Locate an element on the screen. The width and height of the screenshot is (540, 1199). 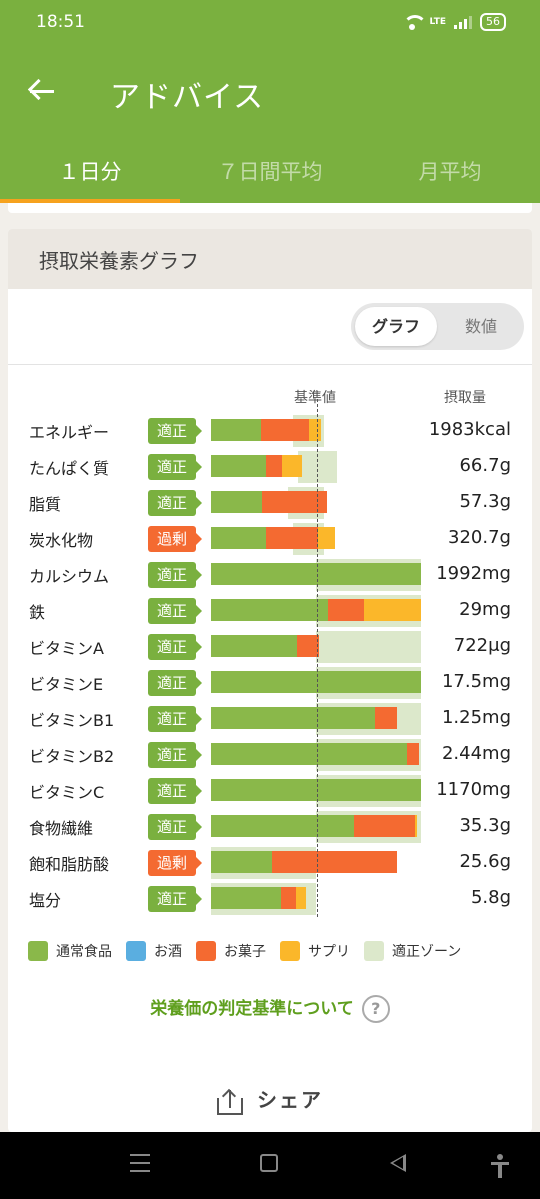
nutrient-row: 鉄 適正 29mg is located at coordinates (270, 611).